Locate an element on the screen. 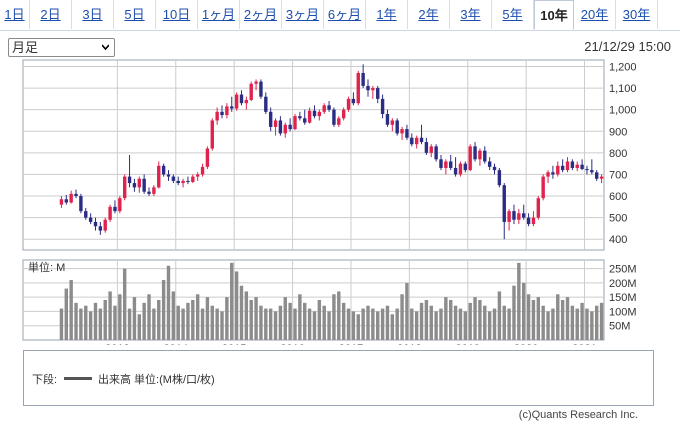 The image size is (680, 427). legend-series-label: 出来高 単位:(M株/口/枚) is located at coordinates (156, 380).